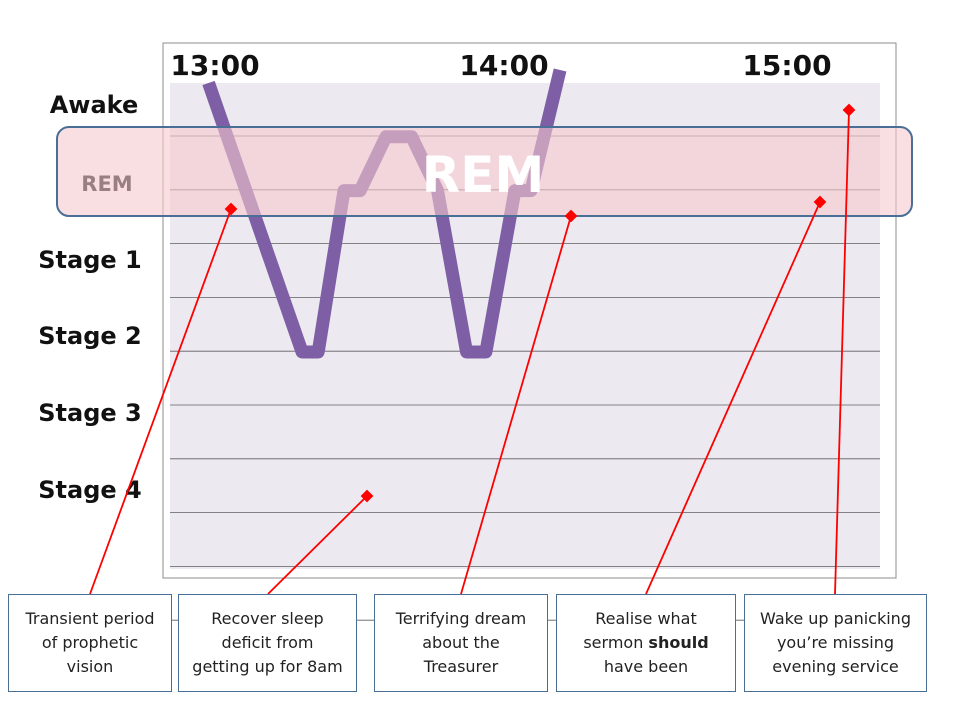 The image size is (960, 720). What do you see at coordinates (646, 618) in the screenshot?
I see `annotation-text-line: Realise what` at bounding box center [646, 618].